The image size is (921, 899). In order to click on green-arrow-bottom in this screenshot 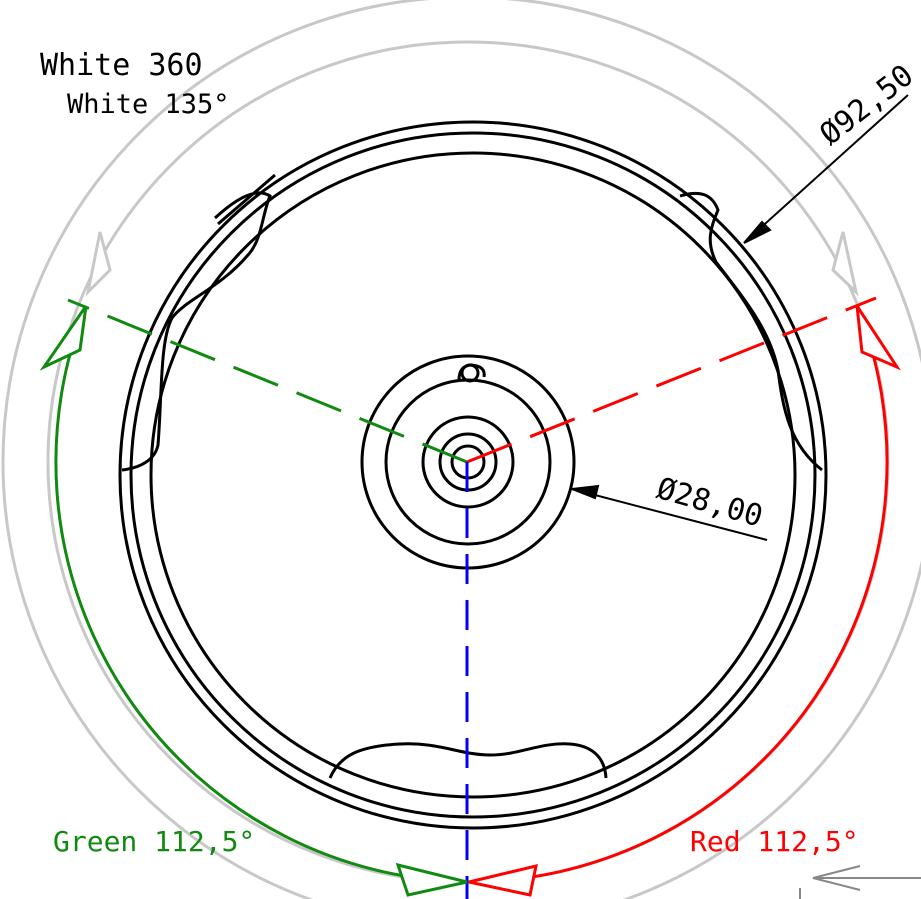, I will do `click(431, 879)`.